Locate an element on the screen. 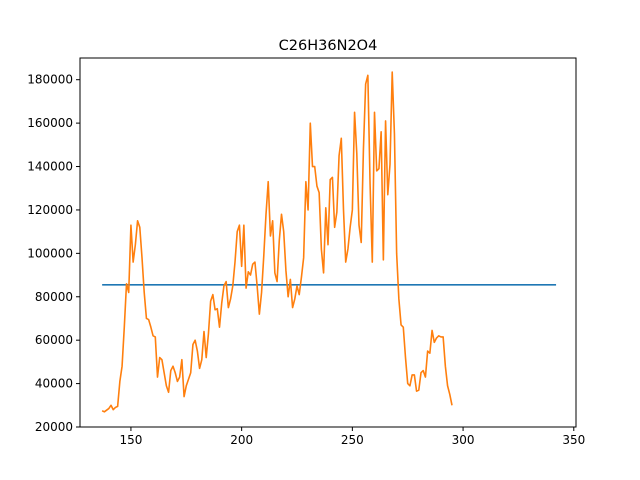  y-tick-label: 20000 is located at coordinates (54, 427).